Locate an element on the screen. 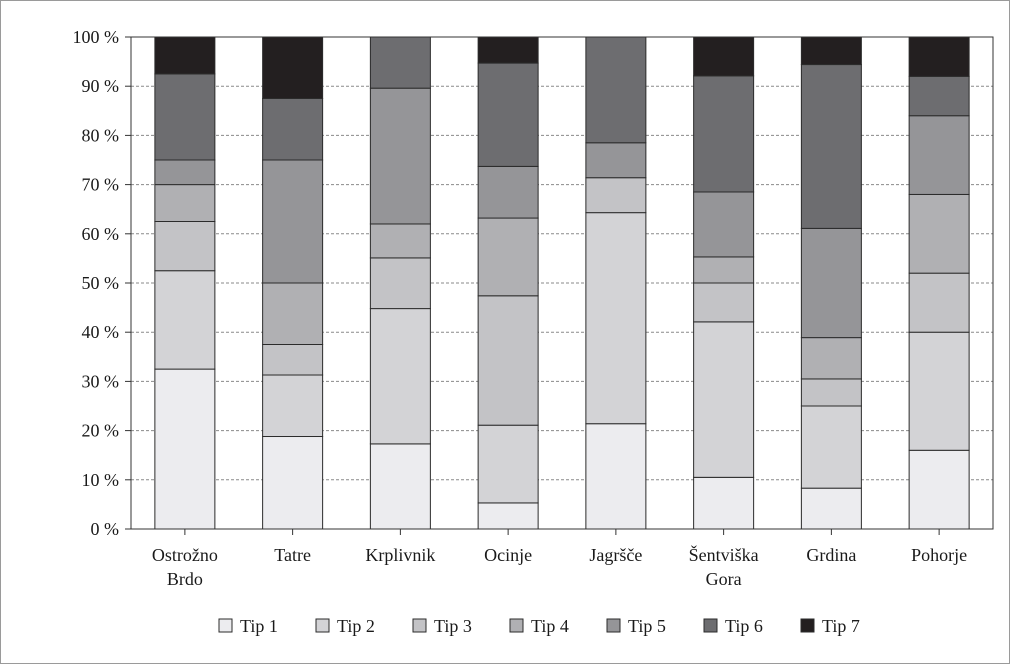 Image resolution: width=1010 pixels, height=664 pixels. y-tick-label: 80 % is located at coordinates (101, 135).